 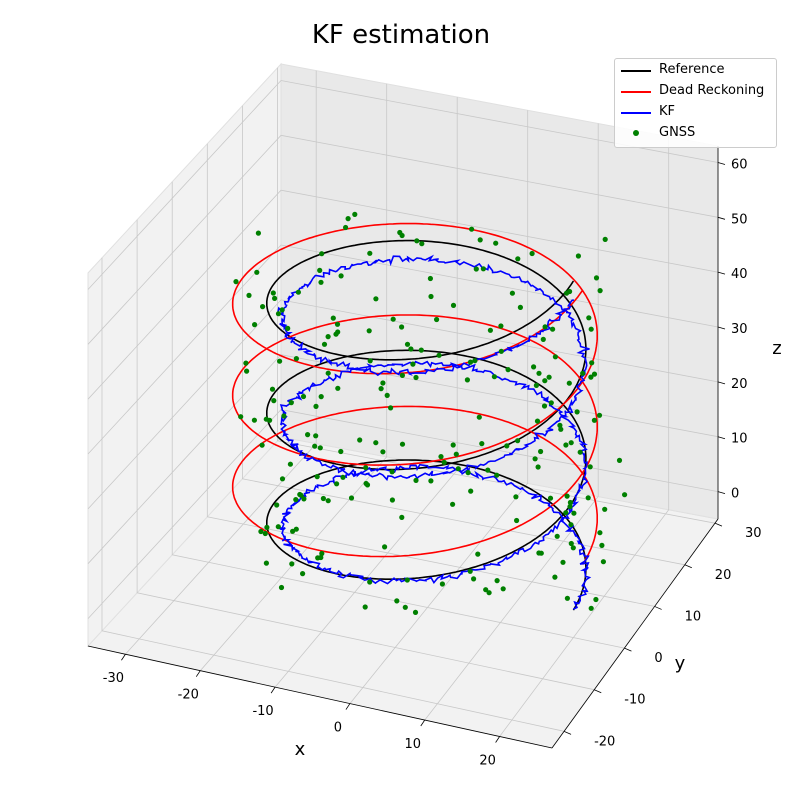 I want to click on legend-label-dead-reckoning: Dead Reckoning, so click(x=712, y=90).